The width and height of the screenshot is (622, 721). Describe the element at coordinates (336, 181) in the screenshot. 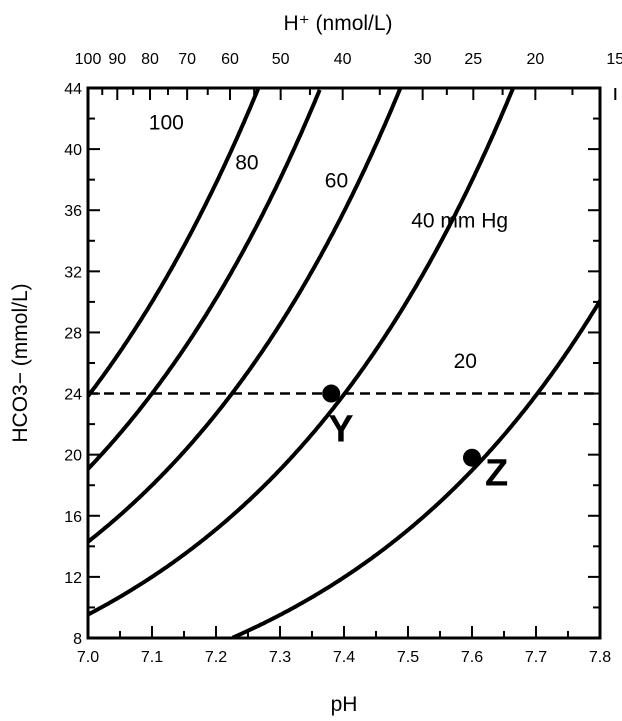

I see `isopleth-curve-label: 60` at that location.